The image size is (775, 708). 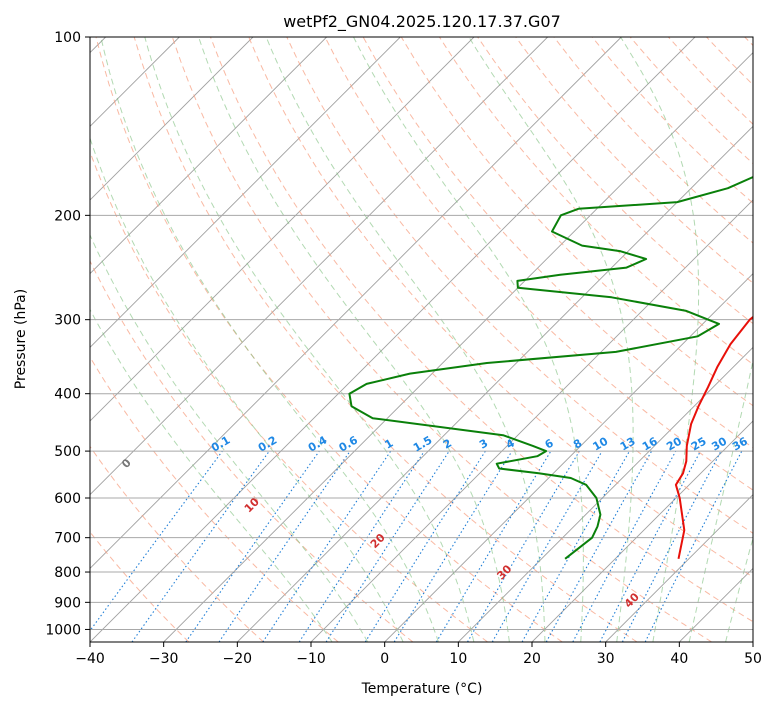 What do you see at coordinates (67, 573) in the screenshot?
I see `y-tick-label: 800` at bounding box center [67, 573].